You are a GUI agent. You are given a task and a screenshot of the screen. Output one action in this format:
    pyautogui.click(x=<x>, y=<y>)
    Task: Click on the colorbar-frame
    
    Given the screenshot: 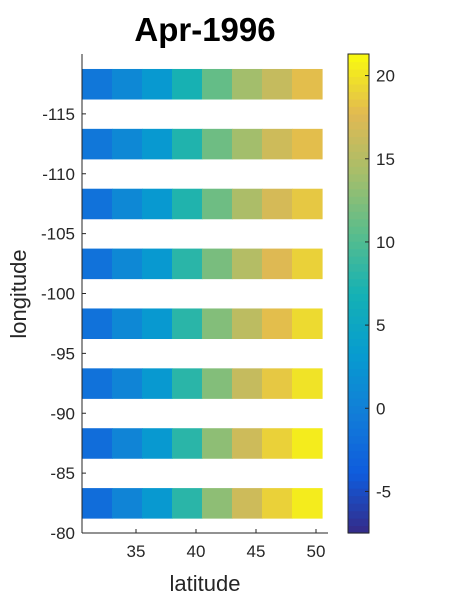 What is the action you would take?
    pyautogui.click(x=358, y=293)
    